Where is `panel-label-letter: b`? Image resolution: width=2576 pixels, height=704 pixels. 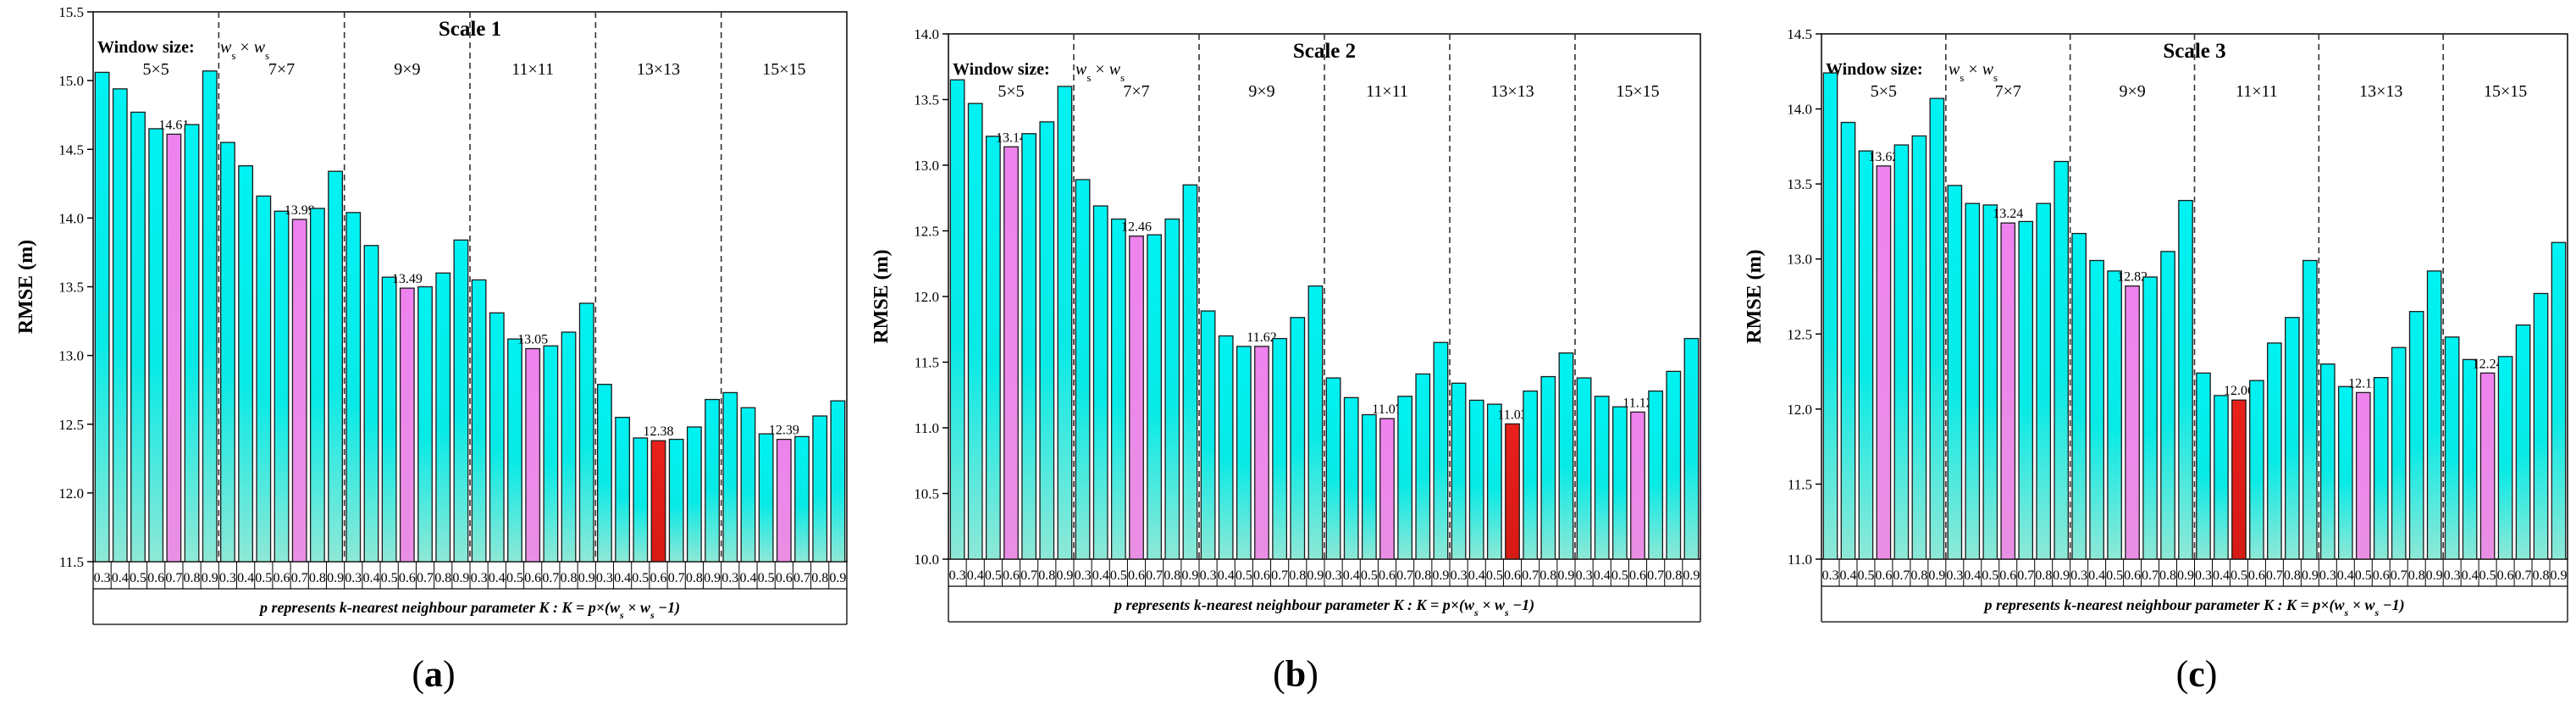 panel-label-letter: b is located at coordinates (1296, 674).